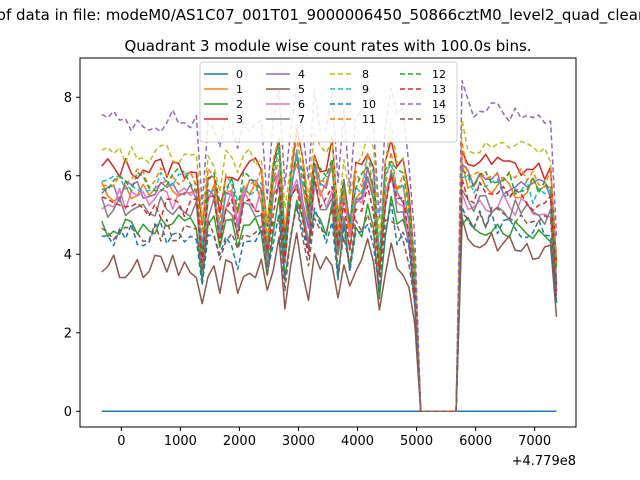 The height and width of the screenshot is (480, 640). What do you see at coordinates (301, 89) in the screenshot?
I see `legend-label-5: 5` at bounding box center [301, 89].